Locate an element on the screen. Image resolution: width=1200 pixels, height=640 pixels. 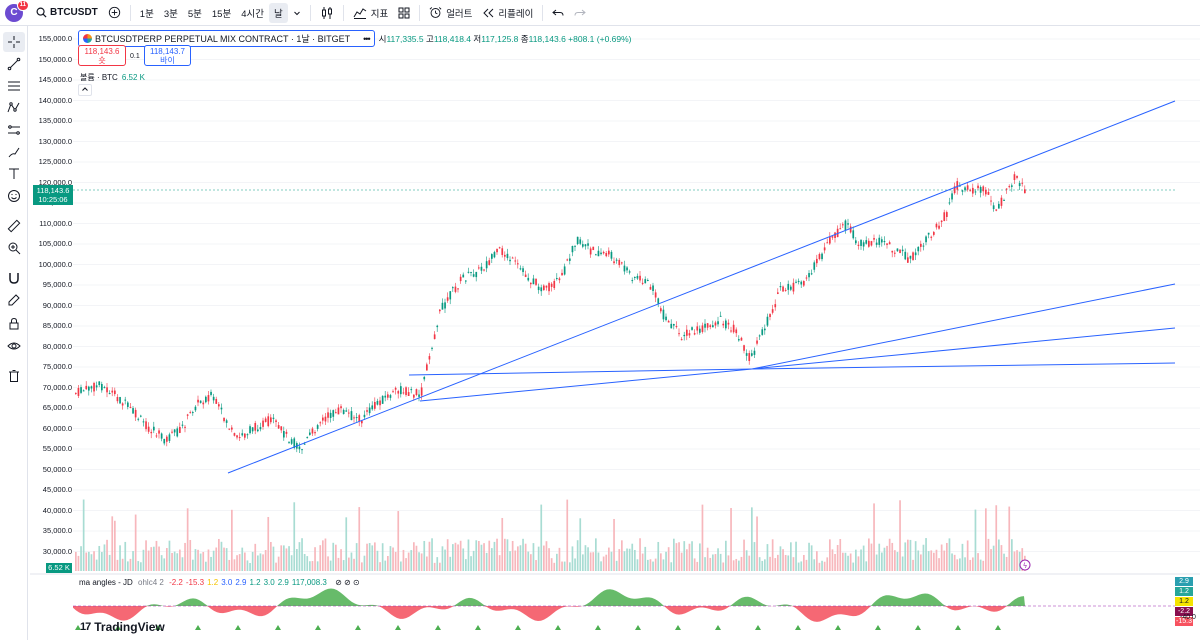
remove-drawings-tool is located at coordinates (14, 376).